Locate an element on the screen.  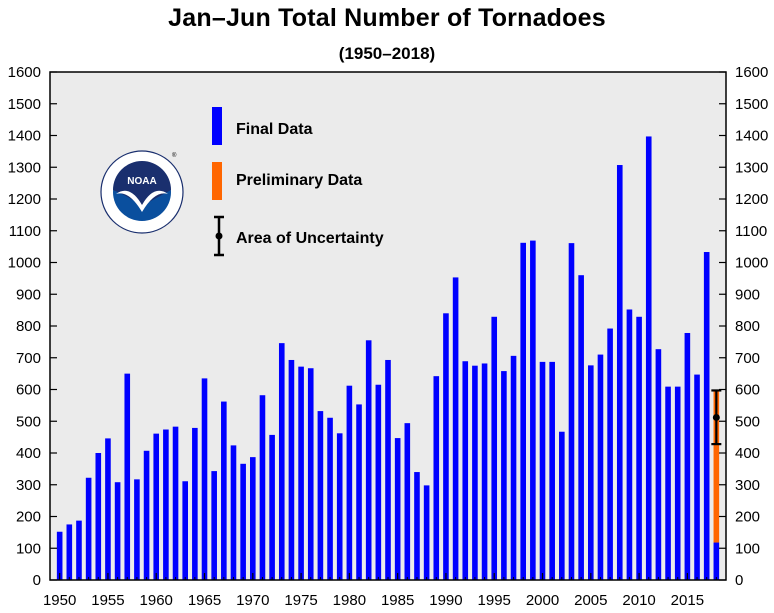
y-tick-label-right-300: 300 is located at coordinates (747, 485).